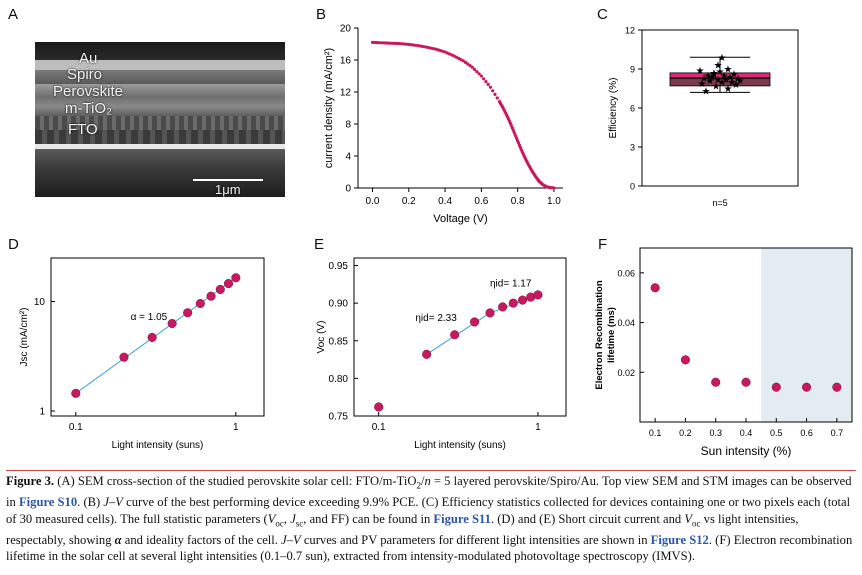 The height and width of the screenshot is (575, 862). What do you see at coordinates (13, 244) in the screenshot?
I see `panel-label-d: D` at bounding box center [13, 244].